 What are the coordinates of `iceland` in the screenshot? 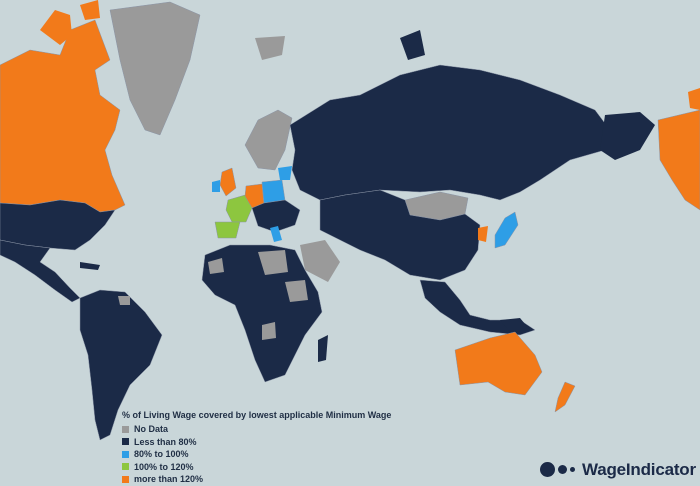 It's located at (270, 48).